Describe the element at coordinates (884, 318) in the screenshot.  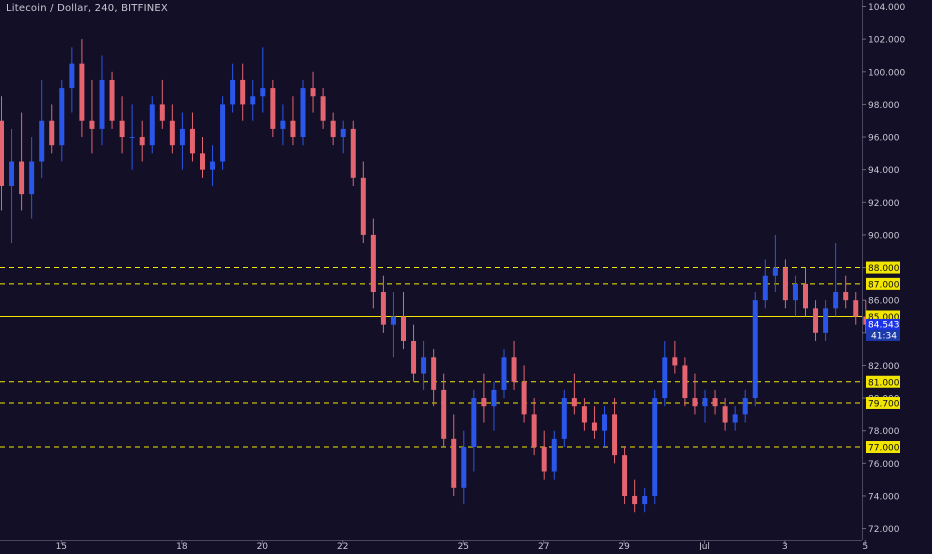
I see `level-price-label: 85.000` at that location.